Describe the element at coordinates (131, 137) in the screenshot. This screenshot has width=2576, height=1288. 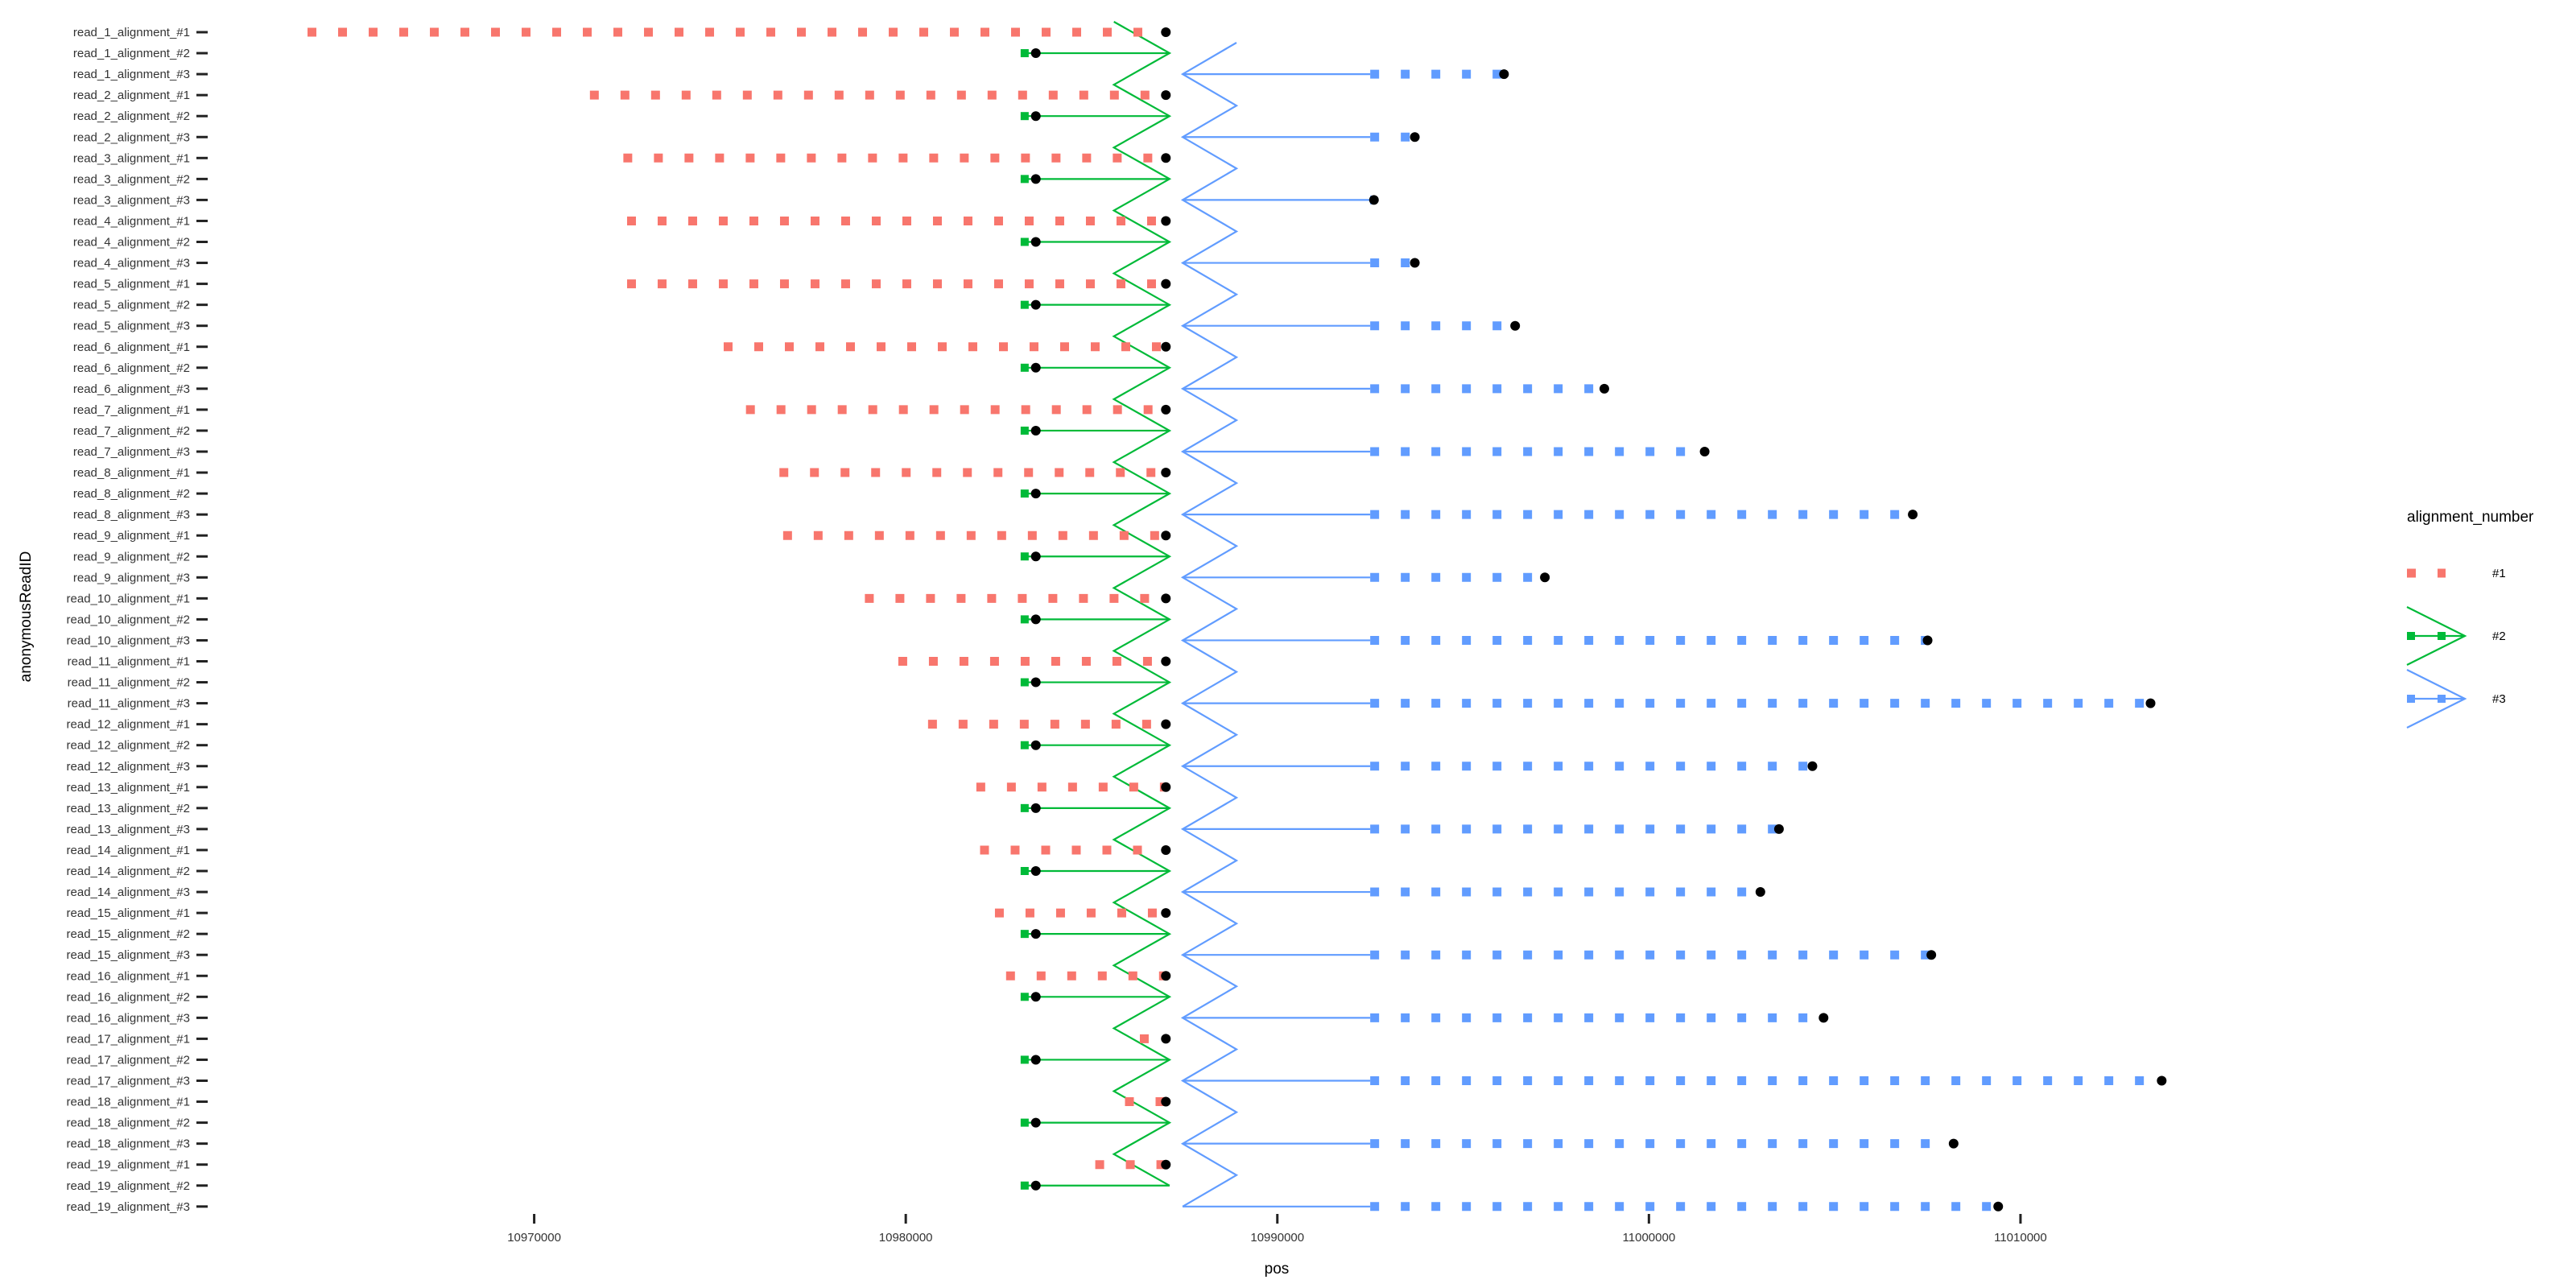
I see `y-tick-label: read_2_alignment_#3` at that location.